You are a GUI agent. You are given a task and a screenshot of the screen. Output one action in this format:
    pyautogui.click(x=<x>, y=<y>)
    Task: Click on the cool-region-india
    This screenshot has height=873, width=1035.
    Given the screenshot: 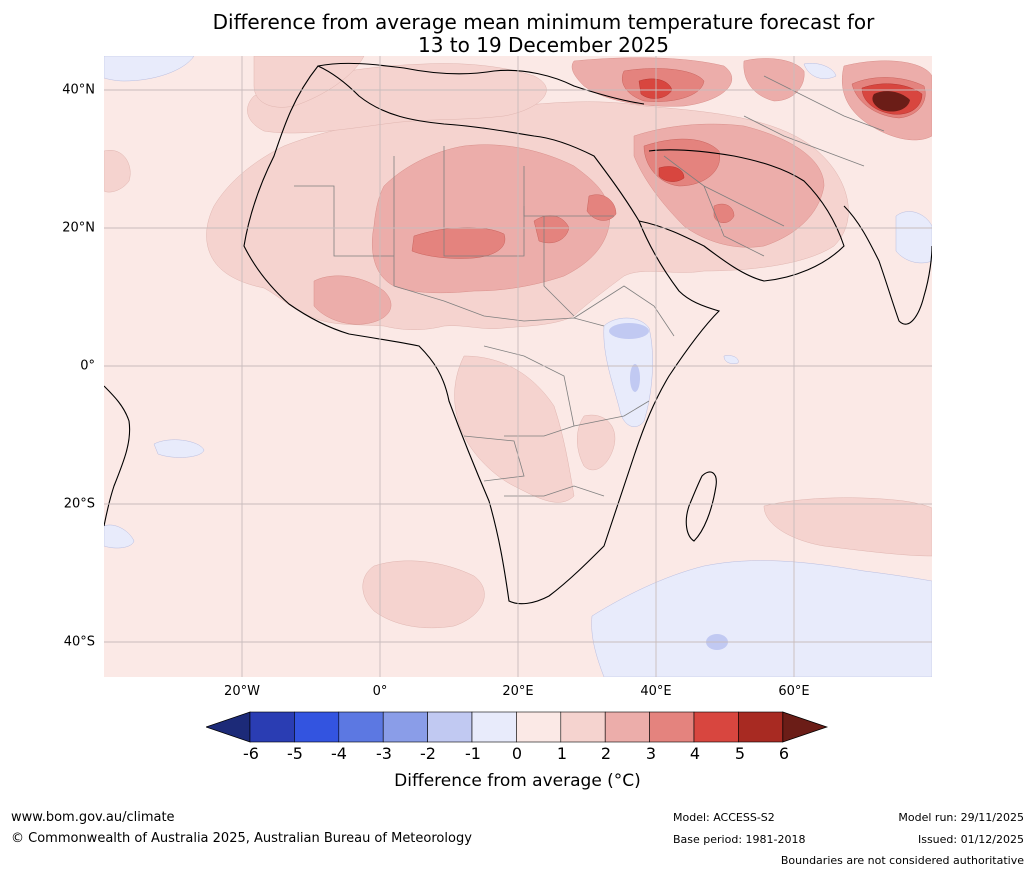 What is the action you would take?
    pyautogui.click(x=913, y=237)
    